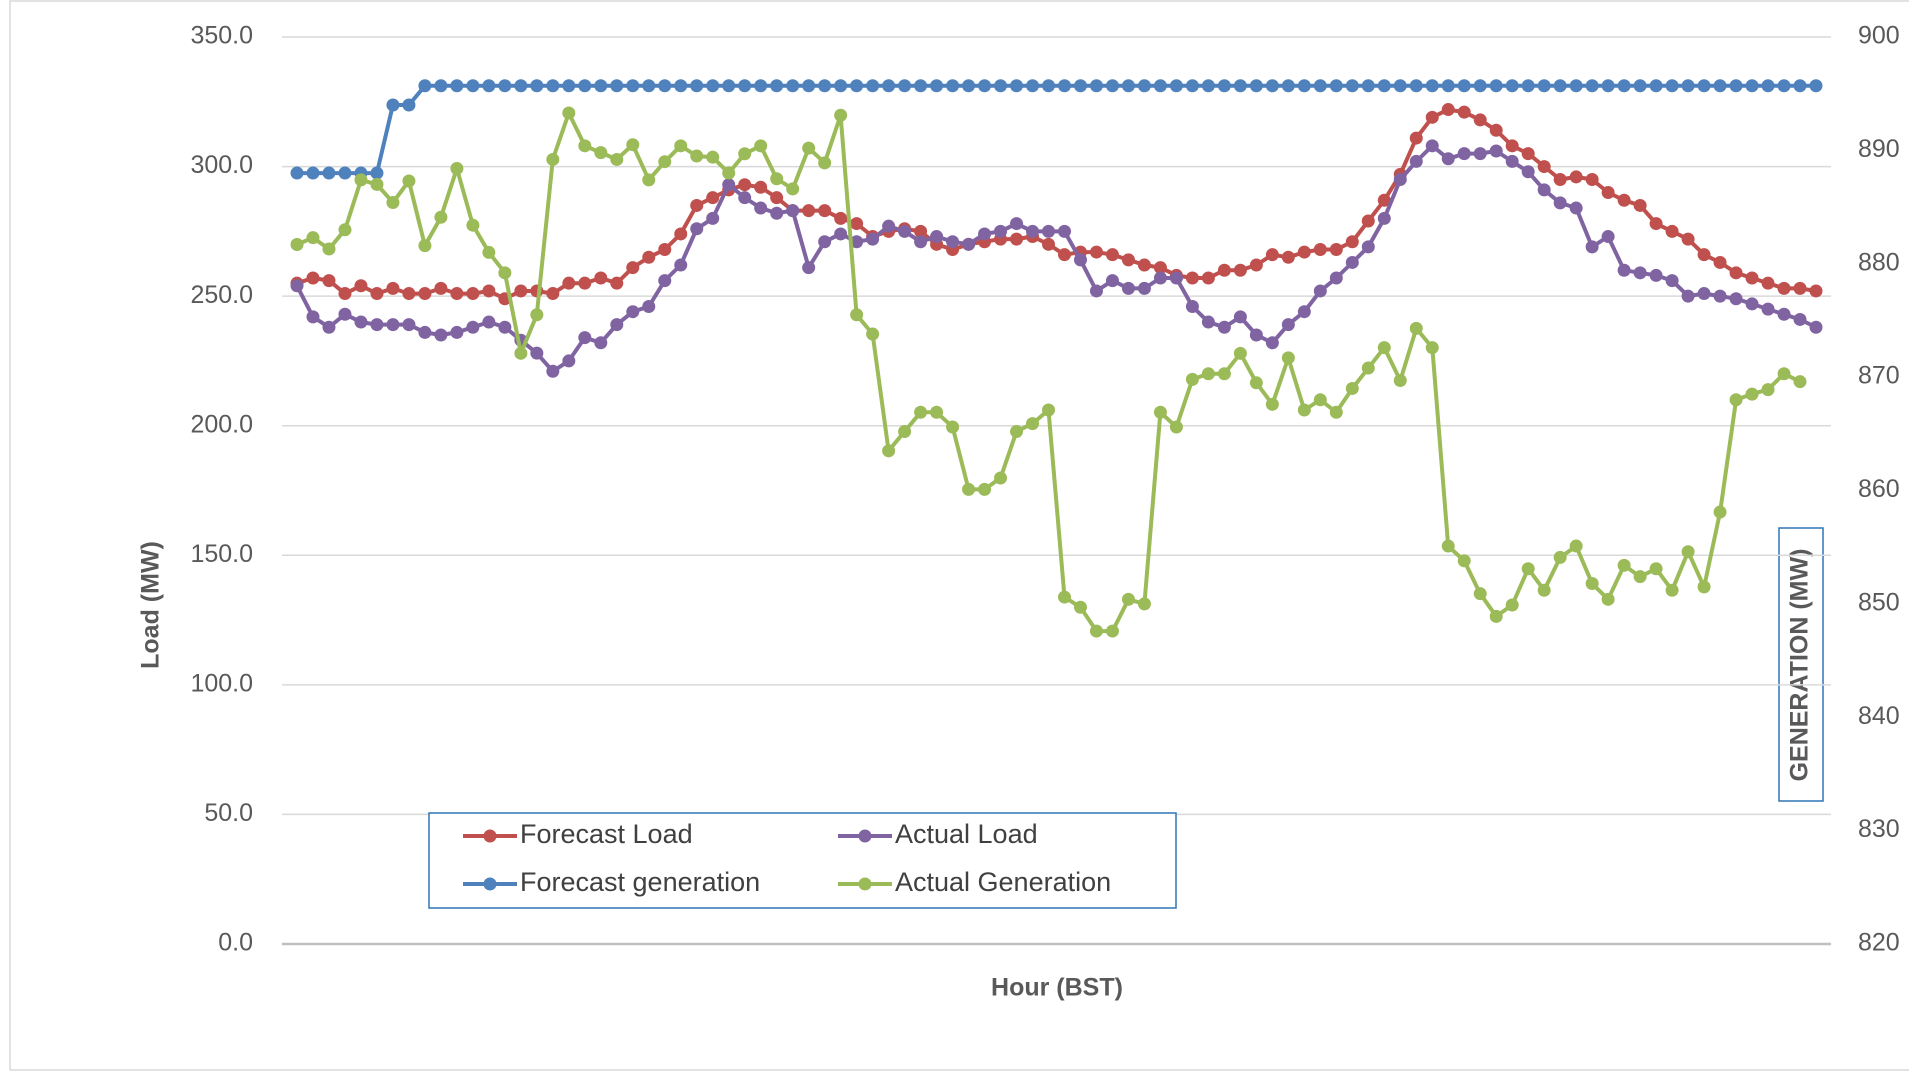 The width and height of the screenshot is (1909, 1073). What do you see at coordinates (1879, 489) in the screenshot?
I see `y2-tick-label: 860` at bounding box center [1879, 489].